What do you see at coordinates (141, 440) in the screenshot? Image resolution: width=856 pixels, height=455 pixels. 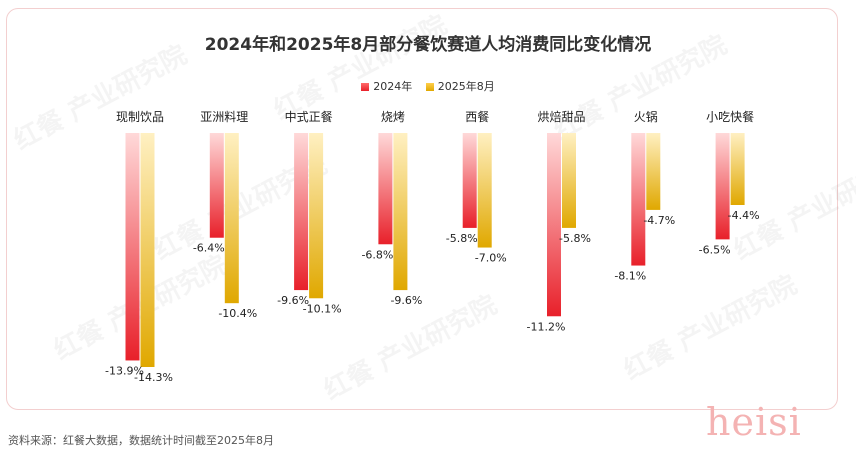 I see `source-footnote: 资料来源：红餐大数据，数据统计时间截至2025年8月` at bounding box center [141, 440].